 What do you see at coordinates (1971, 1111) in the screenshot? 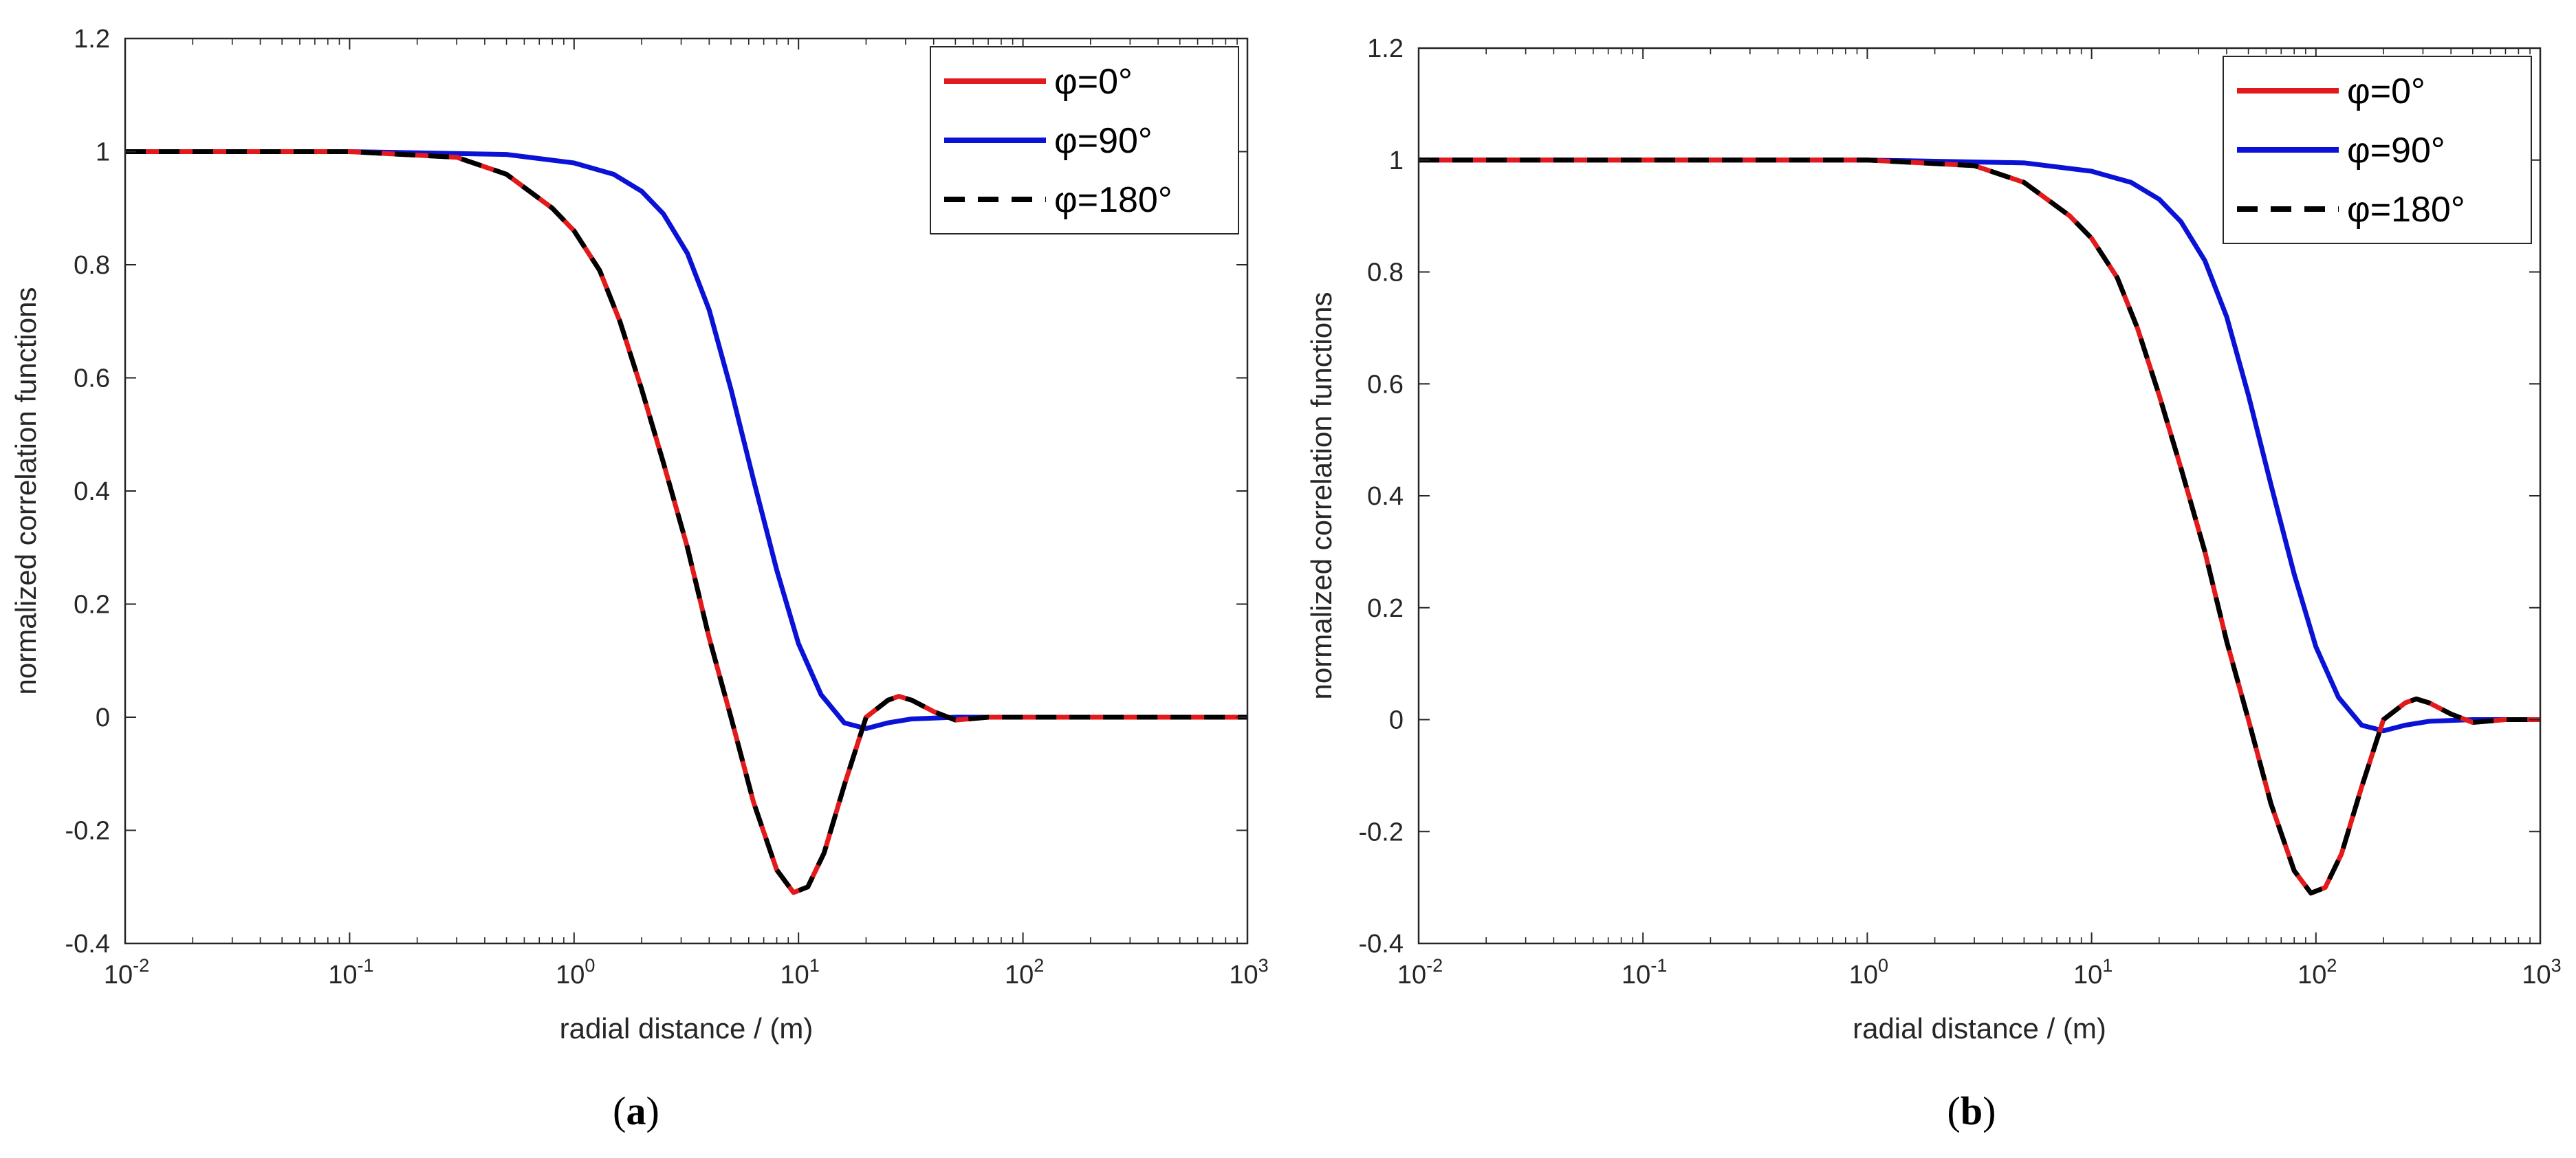
I see `panel-caption: (b)` at bounding box center [1971, 1111].